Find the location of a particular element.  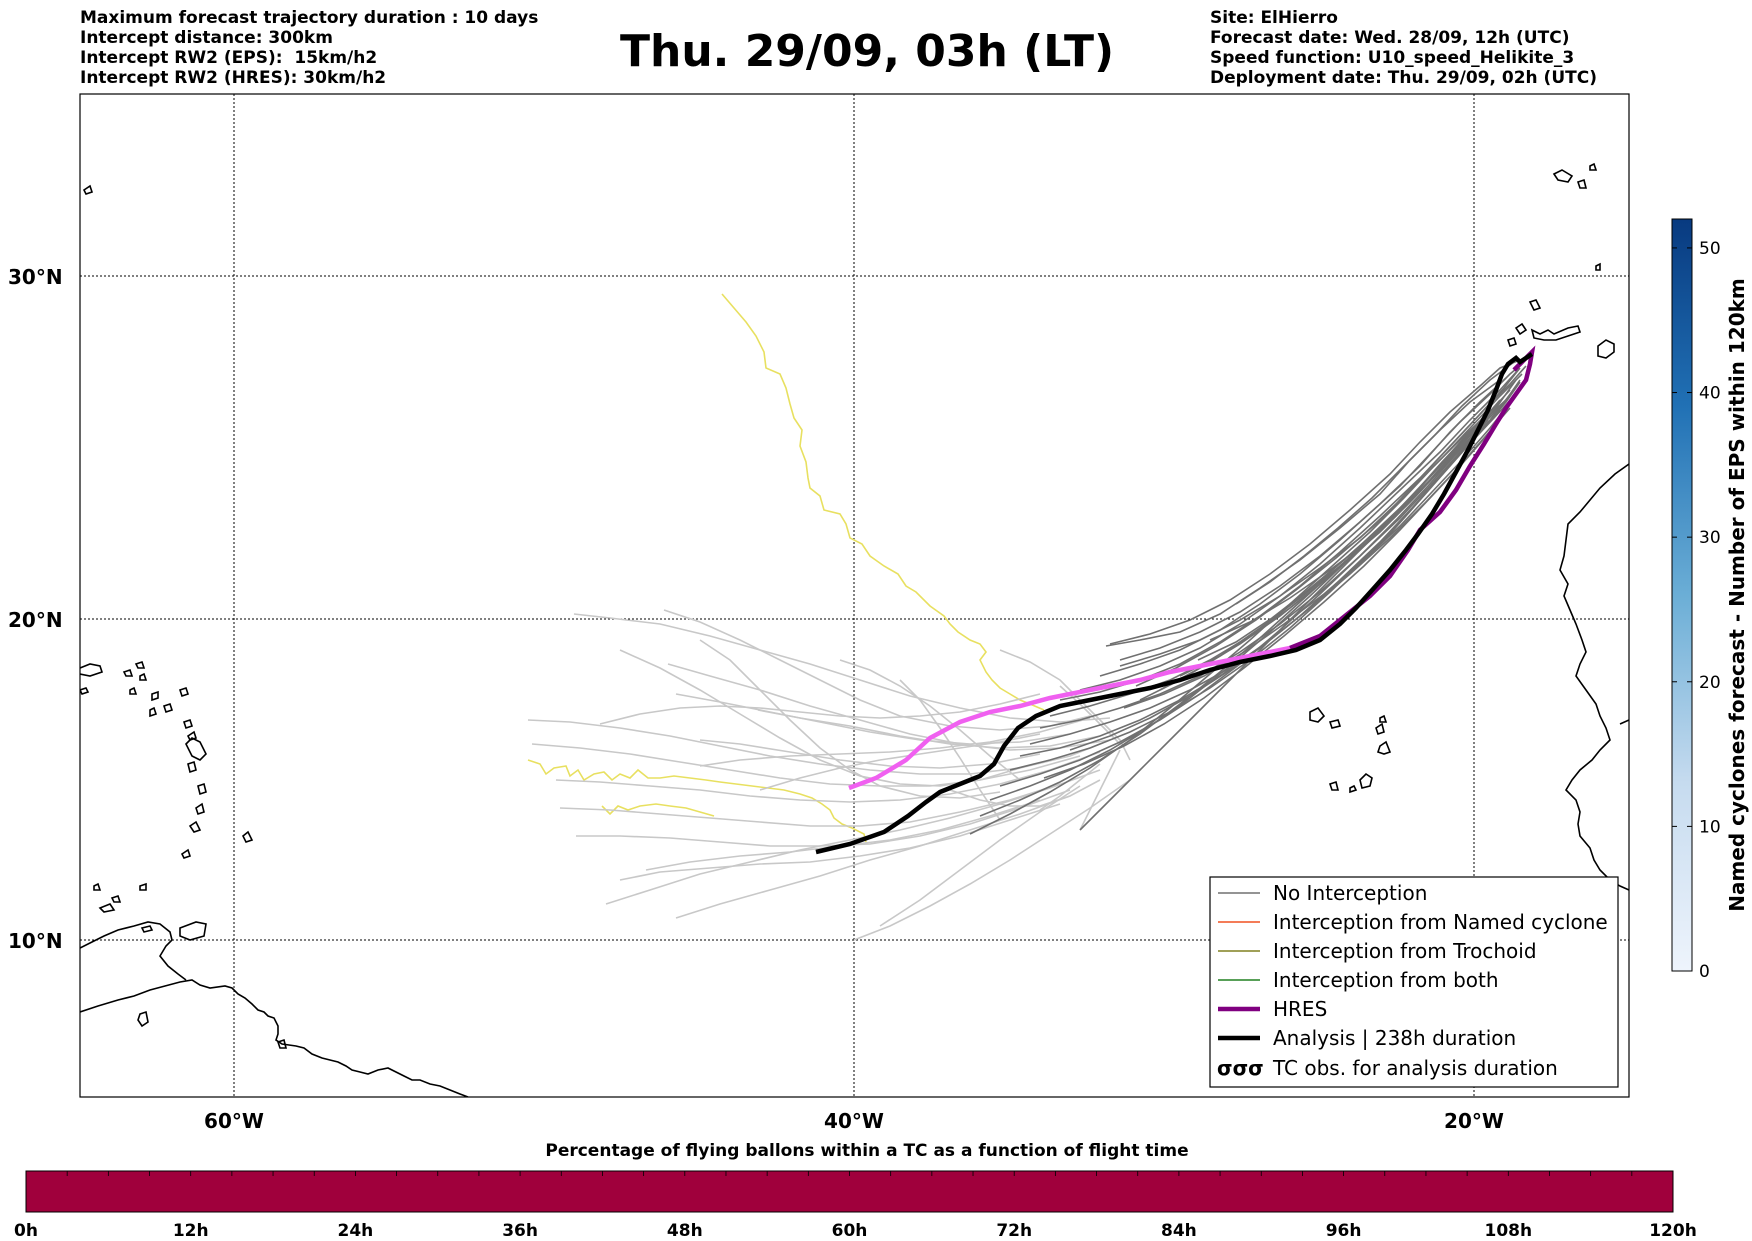

colorbar-bottom-tick-label: 108h is located at coordinates (1509, 1231).